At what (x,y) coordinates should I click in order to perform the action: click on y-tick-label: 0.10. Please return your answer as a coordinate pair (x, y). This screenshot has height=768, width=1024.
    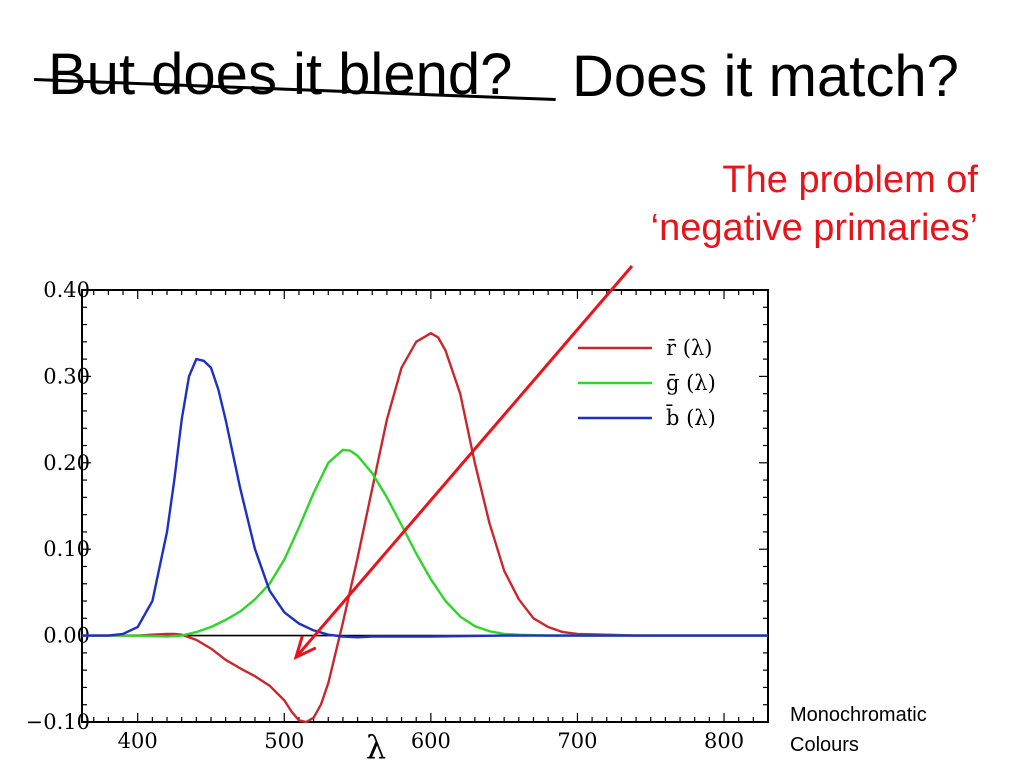
    Looking at the image, I should click on (66, 549).